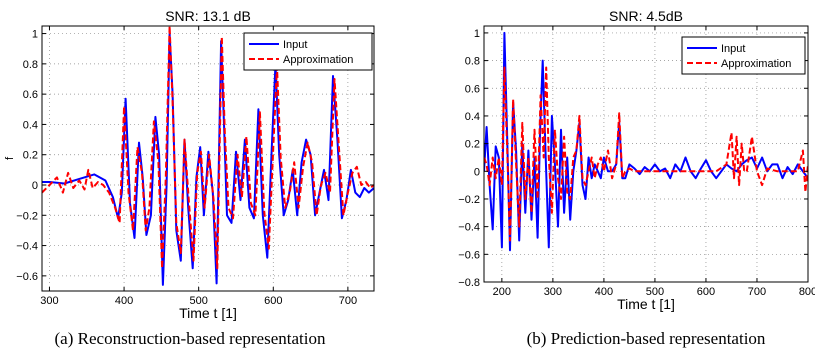 This screenshot has height=352, width=815. What do you see at coordinates (502, 292) in the screenshot?
I see `x-tick-label: 200` at bounding box center [502, 292].